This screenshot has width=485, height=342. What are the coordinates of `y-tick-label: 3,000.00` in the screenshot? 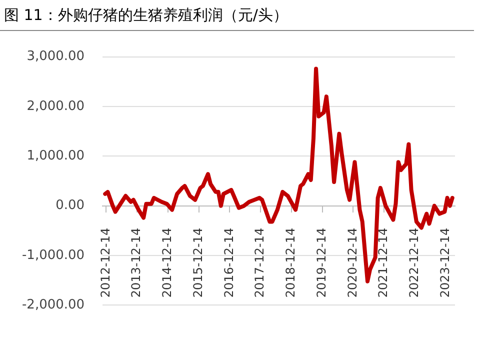 It's located at (55, 56).